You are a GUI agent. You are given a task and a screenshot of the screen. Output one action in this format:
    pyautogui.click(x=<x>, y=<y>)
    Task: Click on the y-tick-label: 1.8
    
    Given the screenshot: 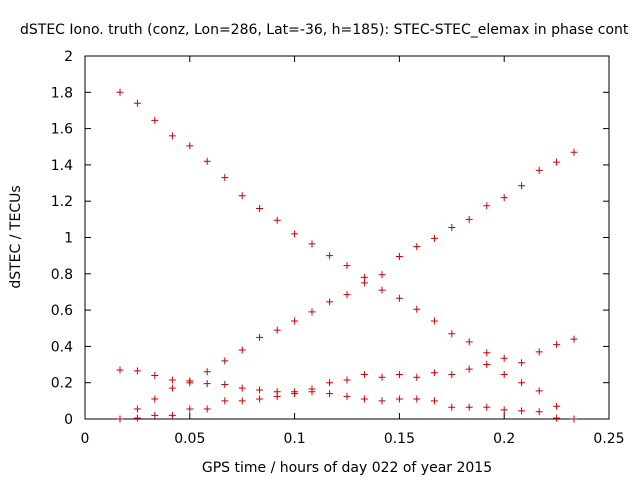 What is the action you would take?
    pyautogui.click(x=62, y=93)
    